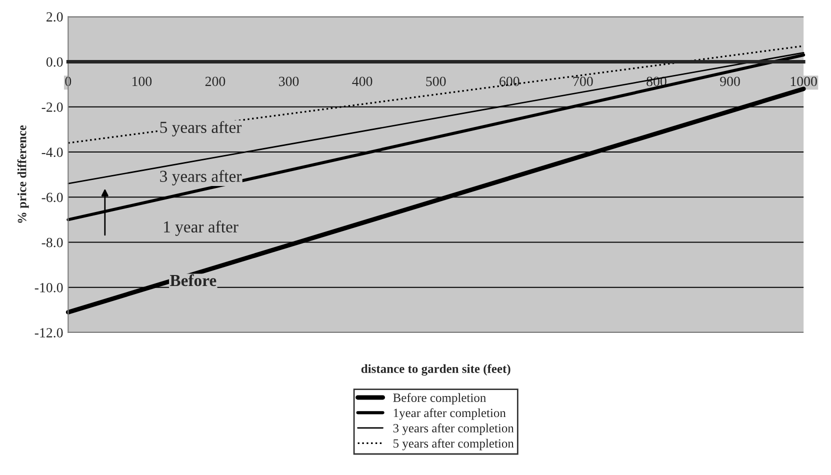 This screenshot has height=475, width=831. Describe the element at coordinates (48, 287) in the screenshot. I see `y-tick-label: -10.0` at that location.